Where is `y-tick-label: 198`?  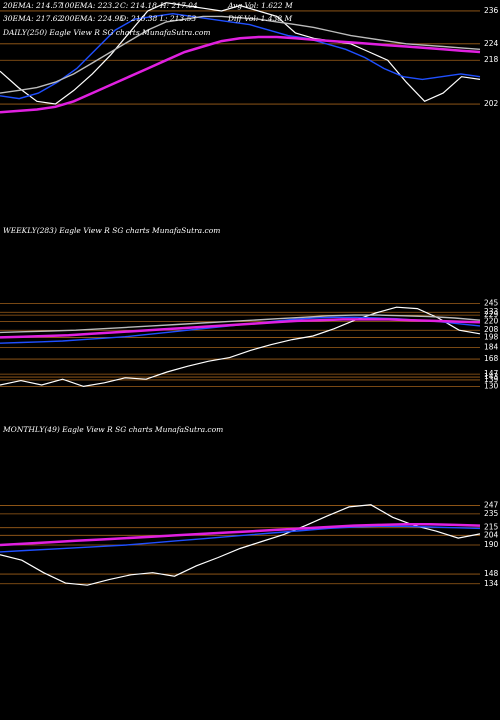 y-tick-label: 198 is located at coordinates (491, 336).